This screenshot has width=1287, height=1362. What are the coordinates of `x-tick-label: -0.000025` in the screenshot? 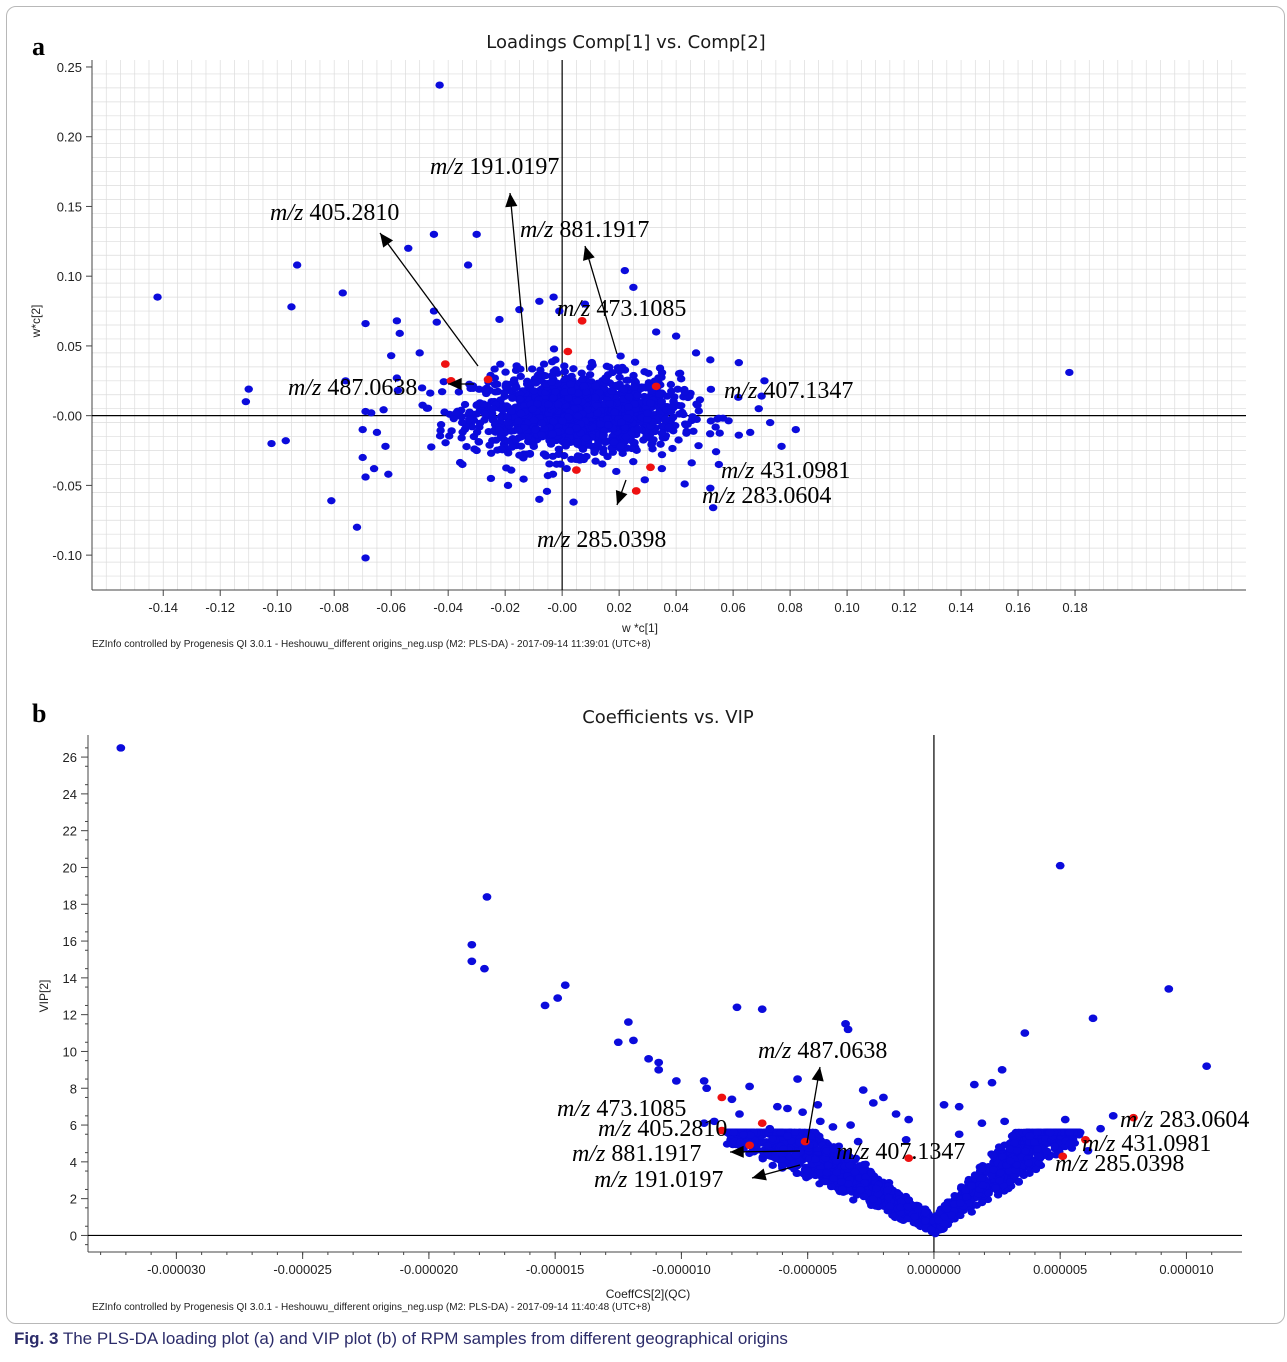 It's located at (302, 1269).